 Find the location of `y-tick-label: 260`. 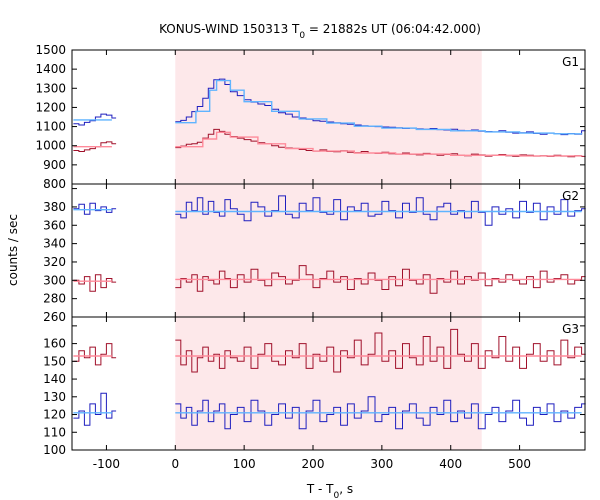

y-tick-label: 260 is located at coordinates (54, 317).